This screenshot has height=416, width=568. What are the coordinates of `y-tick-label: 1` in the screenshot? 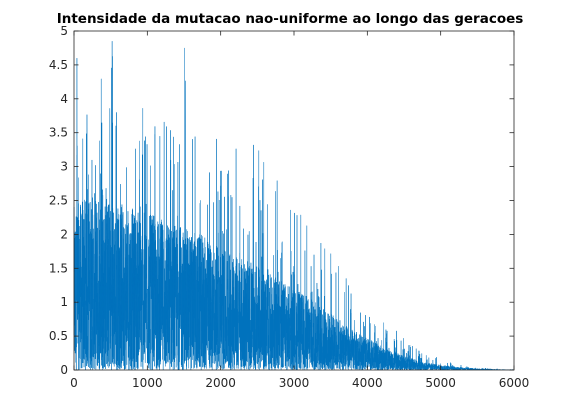 It's located at (64, 302).